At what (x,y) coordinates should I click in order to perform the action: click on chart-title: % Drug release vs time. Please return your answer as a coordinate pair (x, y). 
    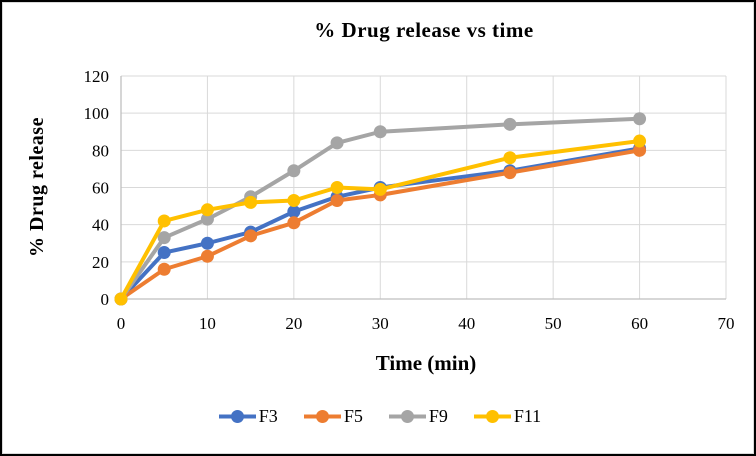
    Looking at the image, I should click on (424, 30).